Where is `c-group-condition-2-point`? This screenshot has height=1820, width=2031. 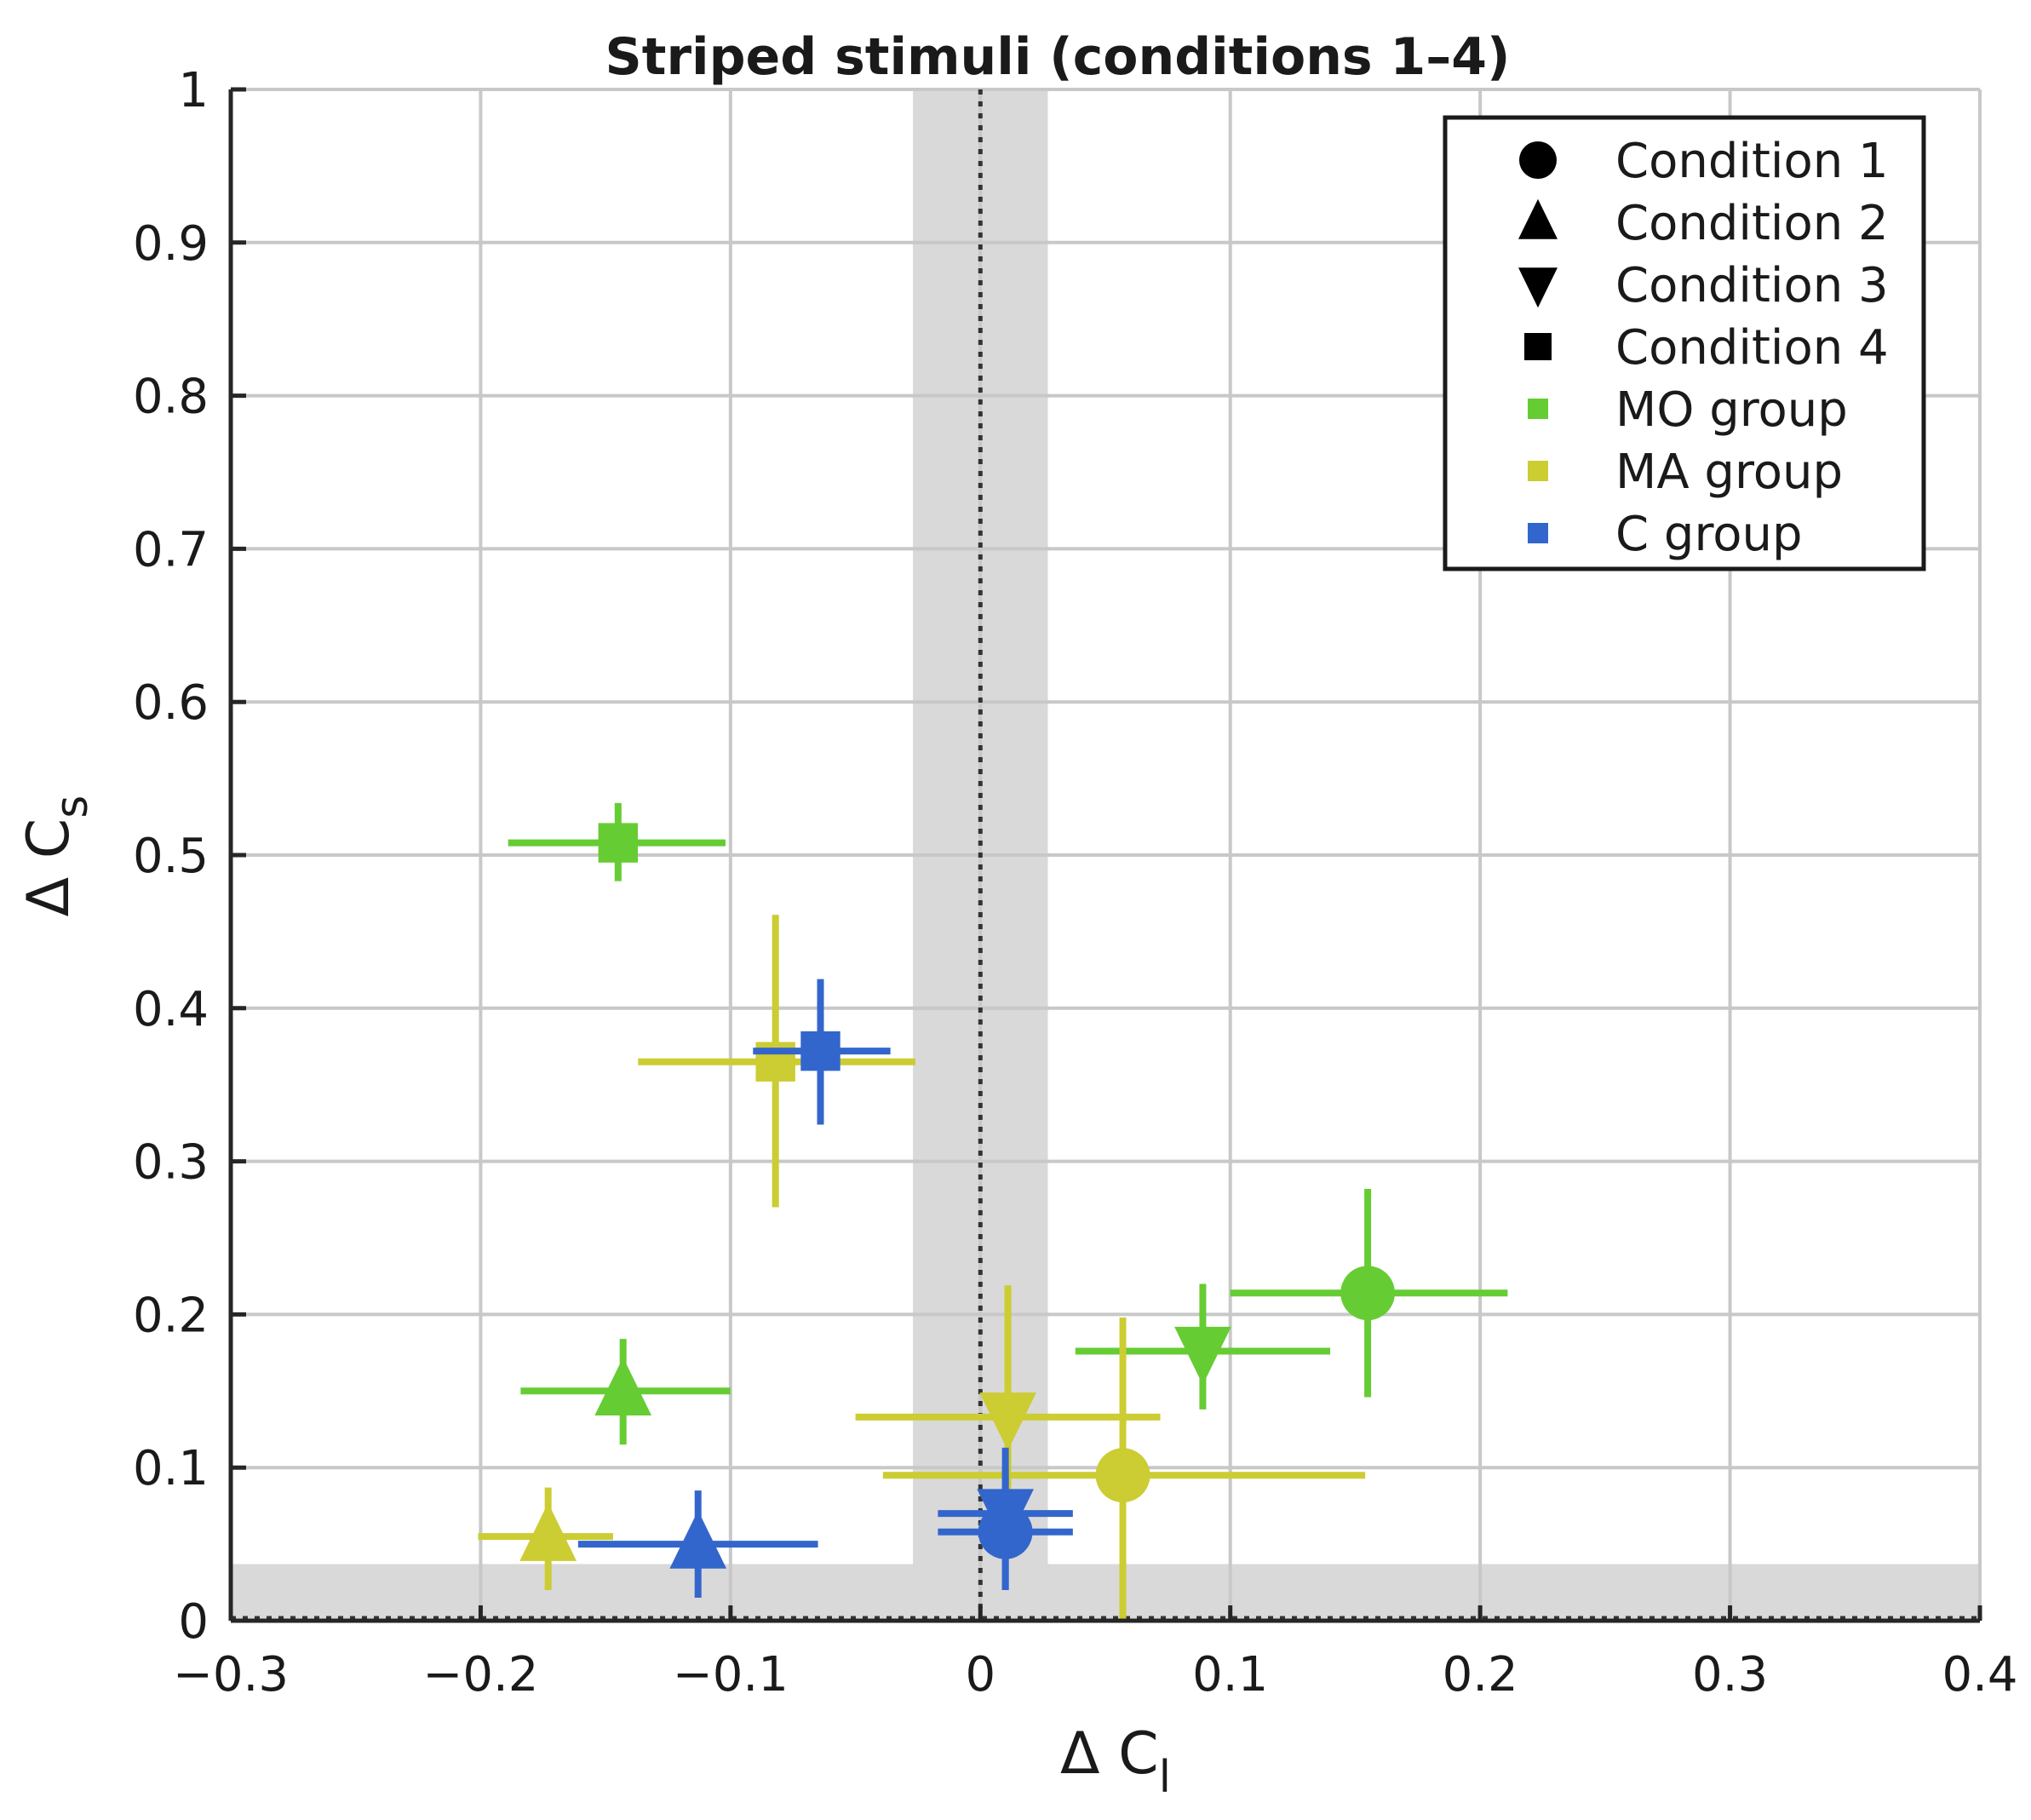 c-group-condition-2-point is located at coordinates (698, 1540).